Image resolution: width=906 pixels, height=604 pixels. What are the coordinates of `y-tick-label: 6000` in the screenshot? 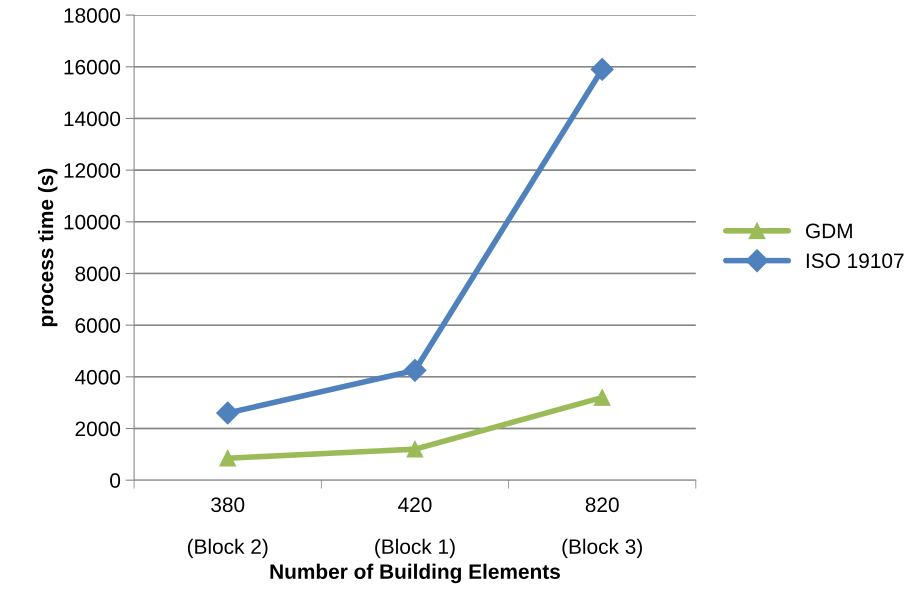 It's located at (98, 325).